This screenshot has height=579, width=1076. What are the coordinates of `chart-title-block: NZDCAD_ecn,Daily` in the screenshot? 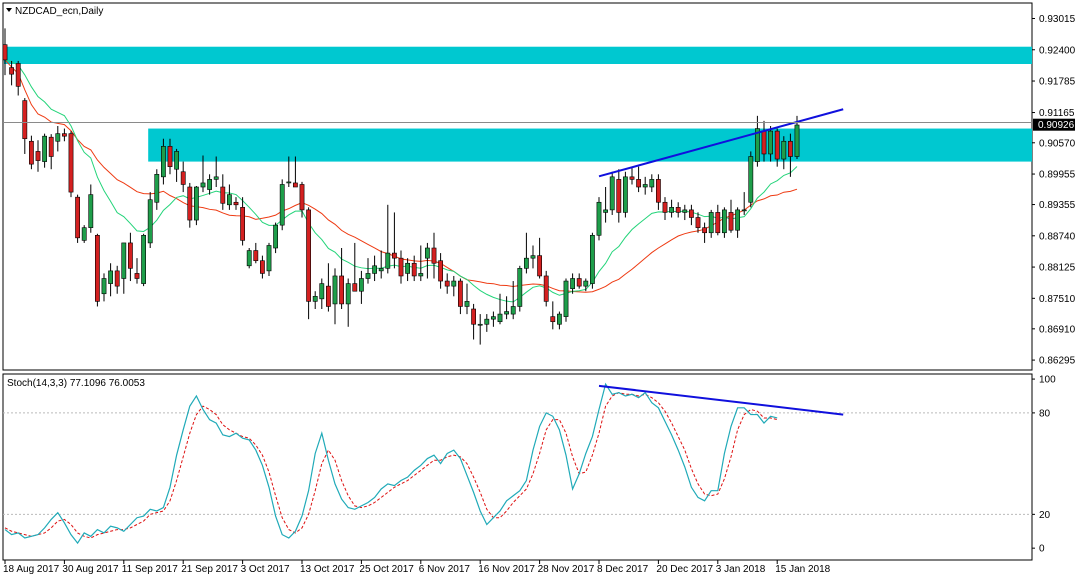 It's located at (54, 11).